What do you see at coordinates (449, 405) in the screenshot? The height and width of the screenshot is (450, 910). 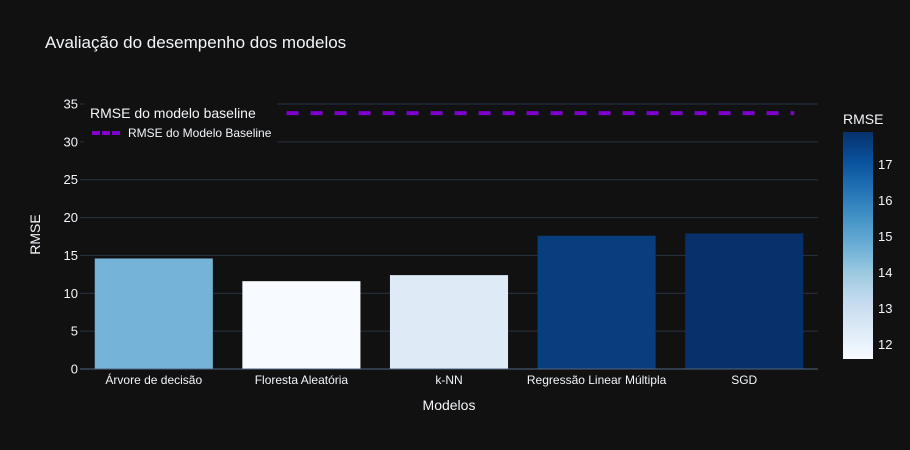 I see `x-axis-title: Modelos` at bounding box center [449, 405].